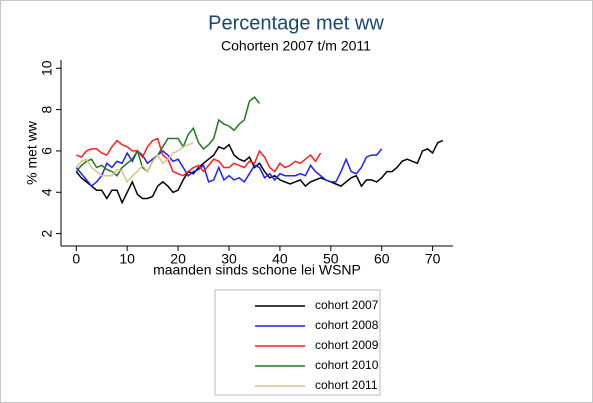  What do you see at coordinates (257, 270) in the screenshot?
I see `x-axis-label: maanden sinds schone lei WSNP` at bounding box center [257, 270].